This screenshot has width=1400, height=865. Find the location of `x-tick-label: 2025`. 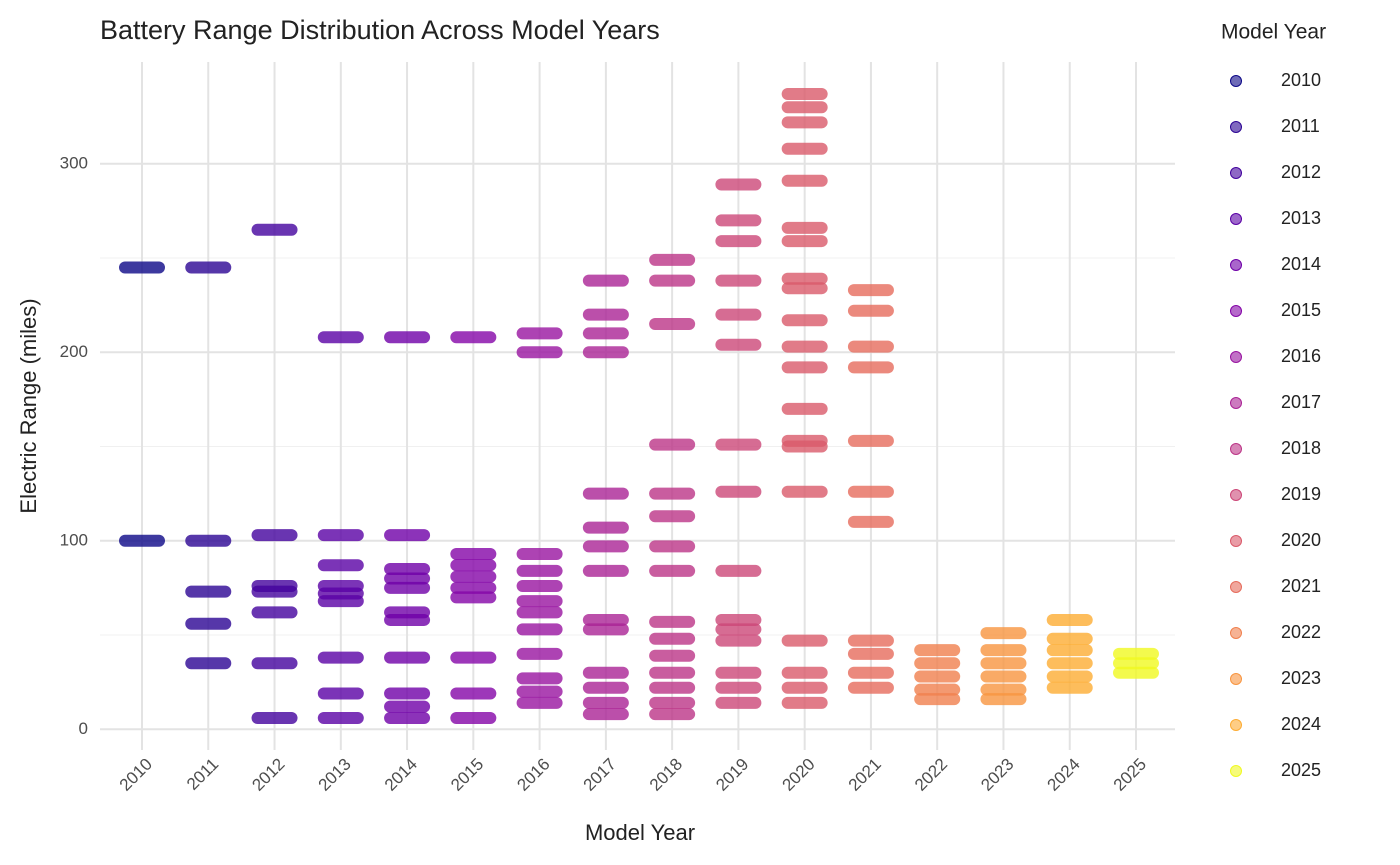

x-tick-label: 2025 is located at coordinates (1130, 775).